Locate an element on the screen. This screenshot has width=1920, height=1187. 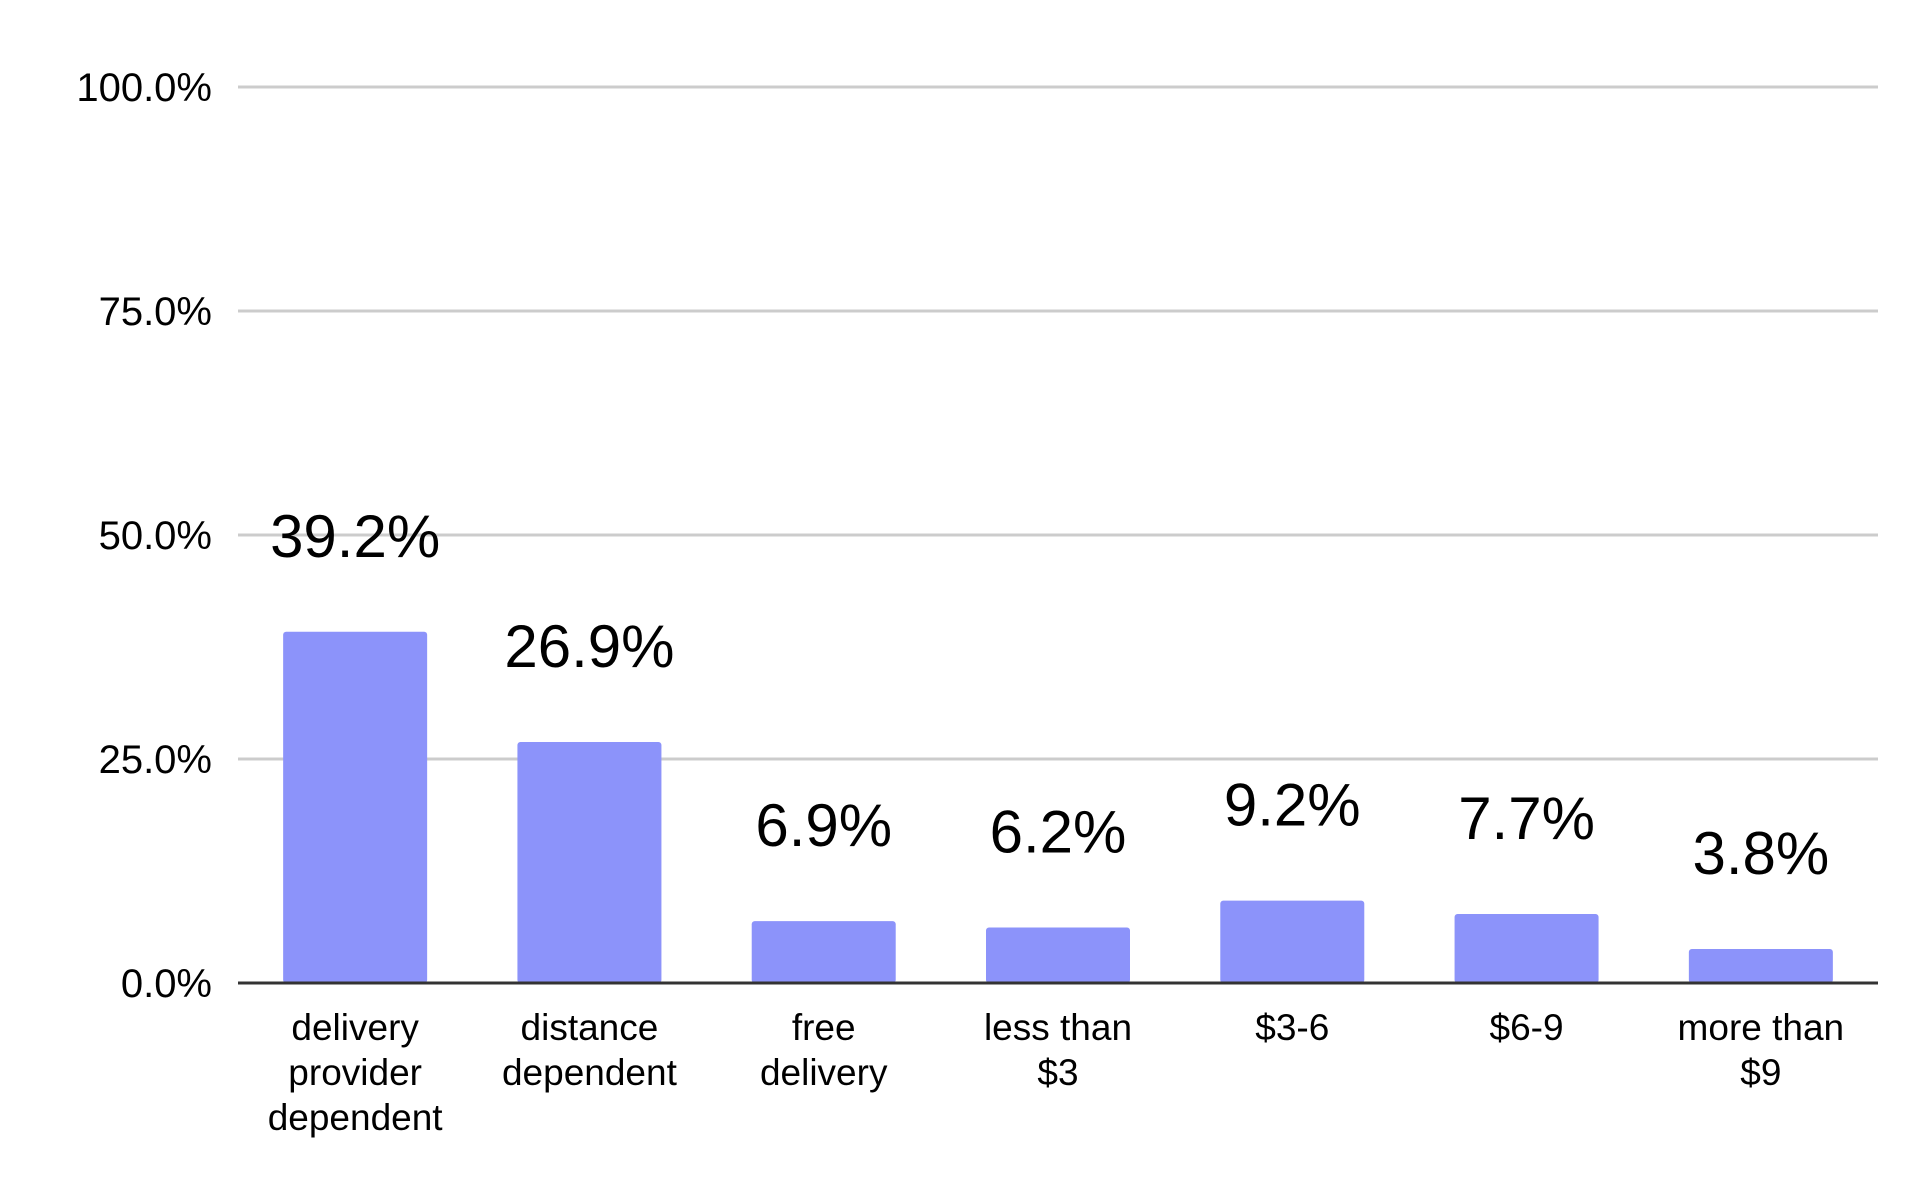
y-tick-label: 75.0% is located at coordinates (155, 312).